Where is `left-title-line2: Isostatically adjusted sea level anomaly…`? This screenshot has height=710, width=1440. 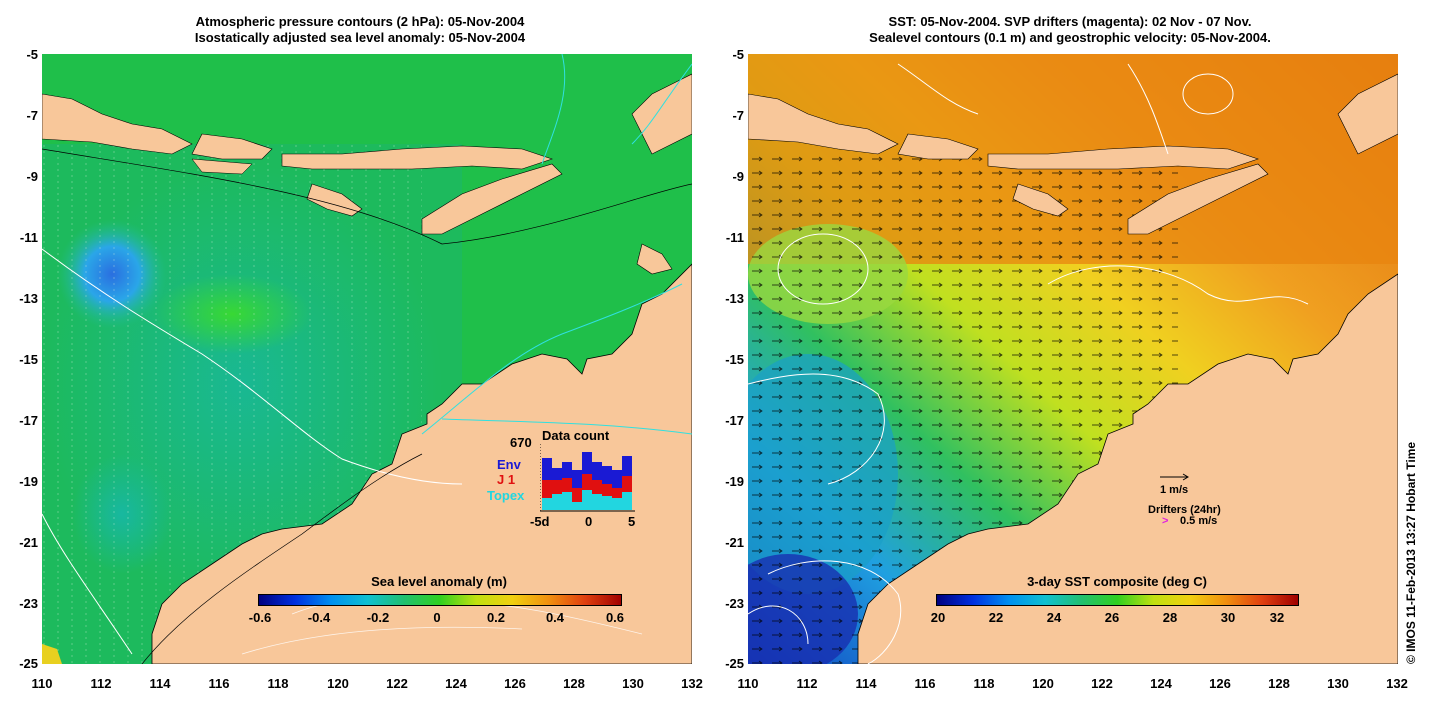 left-title-line2: Isostatically adjusted sea level anomaly… is located at coordinates (360, 37).